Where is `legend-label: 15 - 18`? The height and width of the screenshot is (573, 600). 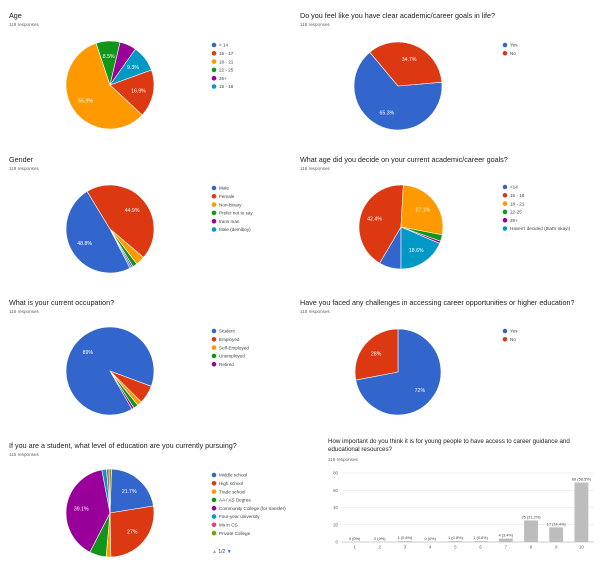
legend-label: 15 - 18 is located at coordinates (517, 195).